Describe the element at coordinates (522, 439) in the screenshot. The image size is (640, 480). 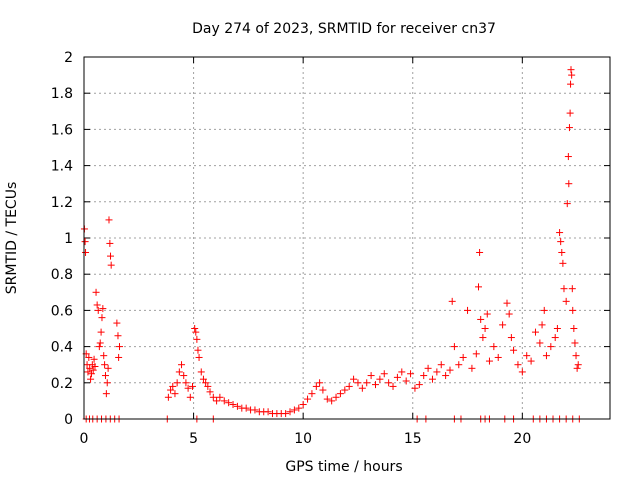
I see `x-tick-label: 20` at that location.